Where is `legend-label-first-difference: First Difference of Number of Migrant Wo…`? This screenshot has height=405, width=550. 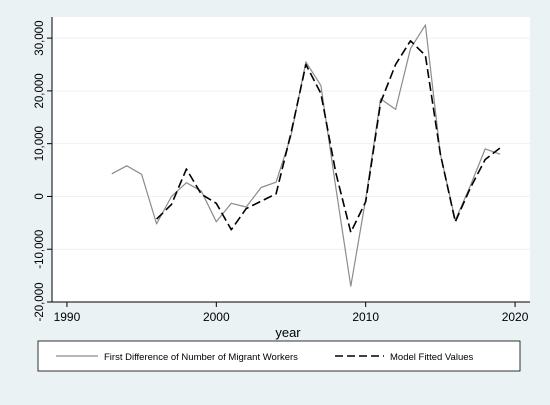
legend-label-first-difference: First Difference of Number of Migrant Wo… is located at coordinates (201, 357).